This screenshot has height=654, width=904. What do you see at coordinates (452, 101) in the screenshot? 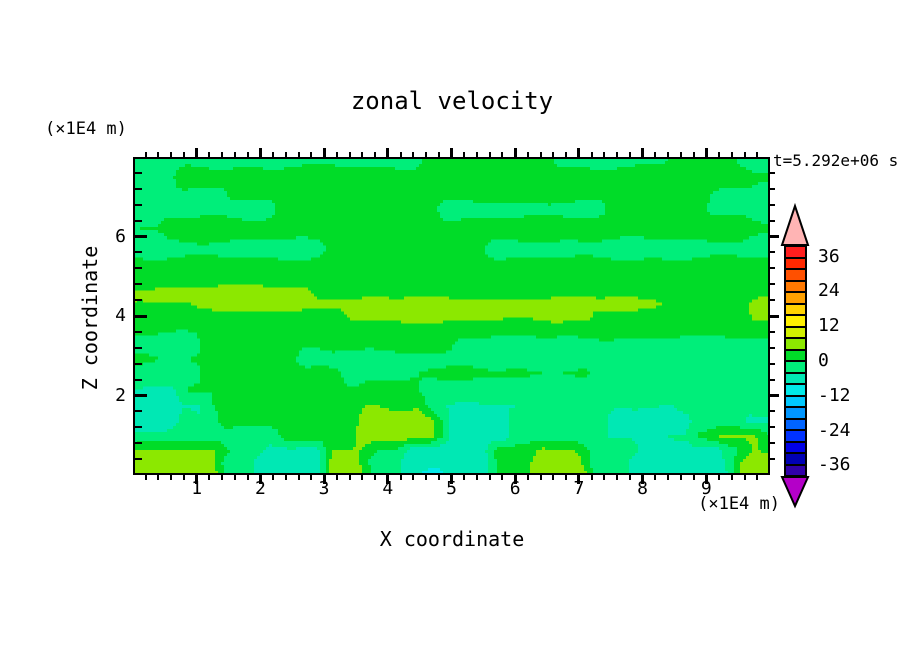
I see `plot-title: zonal velocity` at bounding box center [452, 101].